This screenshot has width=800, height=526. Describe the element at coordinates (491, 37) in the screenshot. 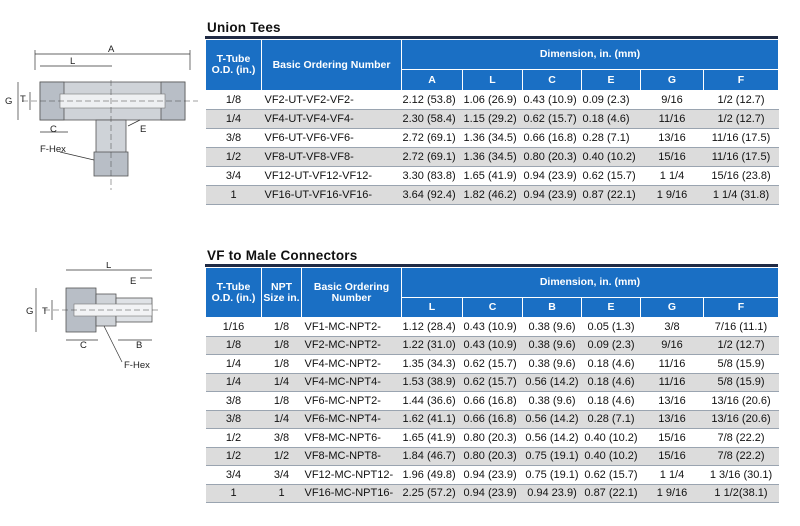

I see `union-tees-rule` at that location.